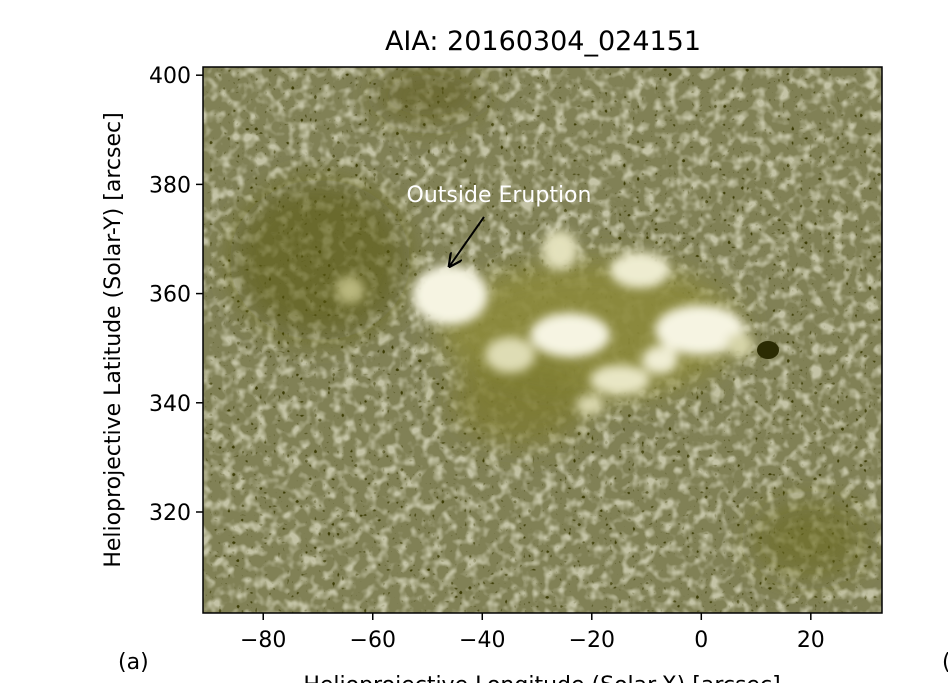 The width and height of the screenshot is (948, 683). Describe the element at coordinates (592, 640) in the screenshot. I see `x-tick-label: −20` at that location.